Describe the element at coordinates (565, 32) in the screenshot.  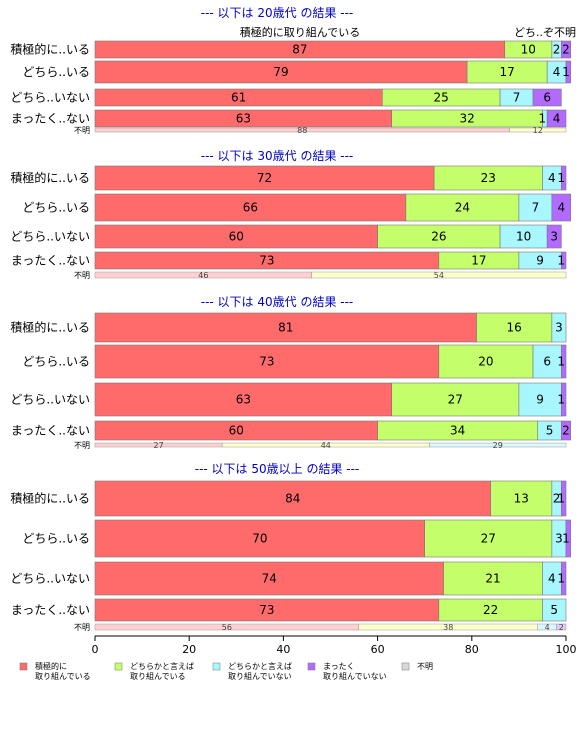
I see `header-label-unknown: 不明` at that location.